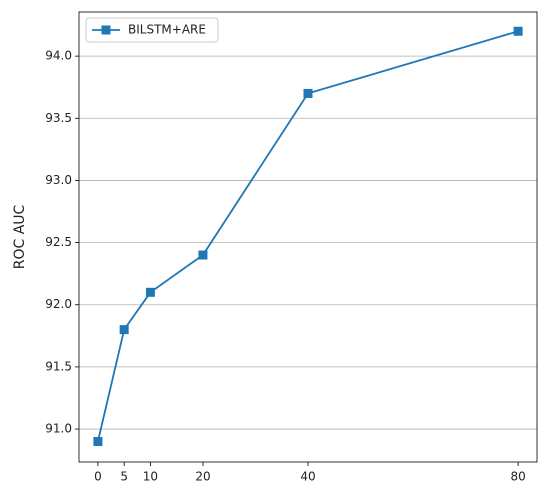  Describe the element at coordinates (58, 118) in the screenshot. I see `y-tick-label: 93.5` at that location.